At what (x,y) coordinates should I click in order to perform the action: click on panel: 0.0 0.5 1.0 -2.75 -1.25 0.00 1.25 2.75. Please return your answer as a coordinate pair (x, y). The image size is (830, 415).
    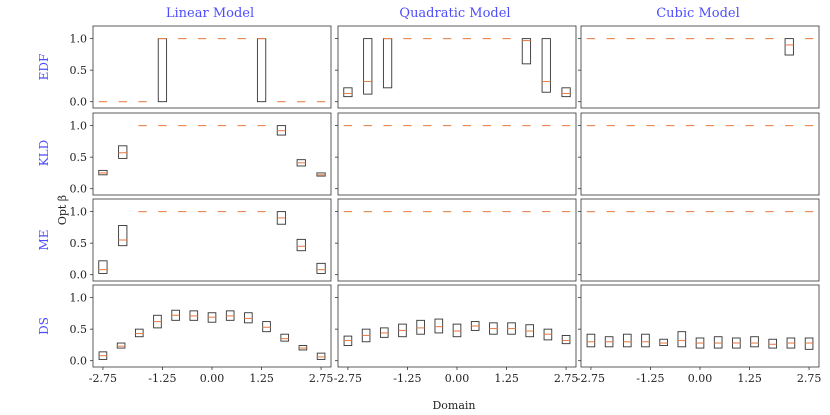
    Looking at the image, I should click on (202, 334).